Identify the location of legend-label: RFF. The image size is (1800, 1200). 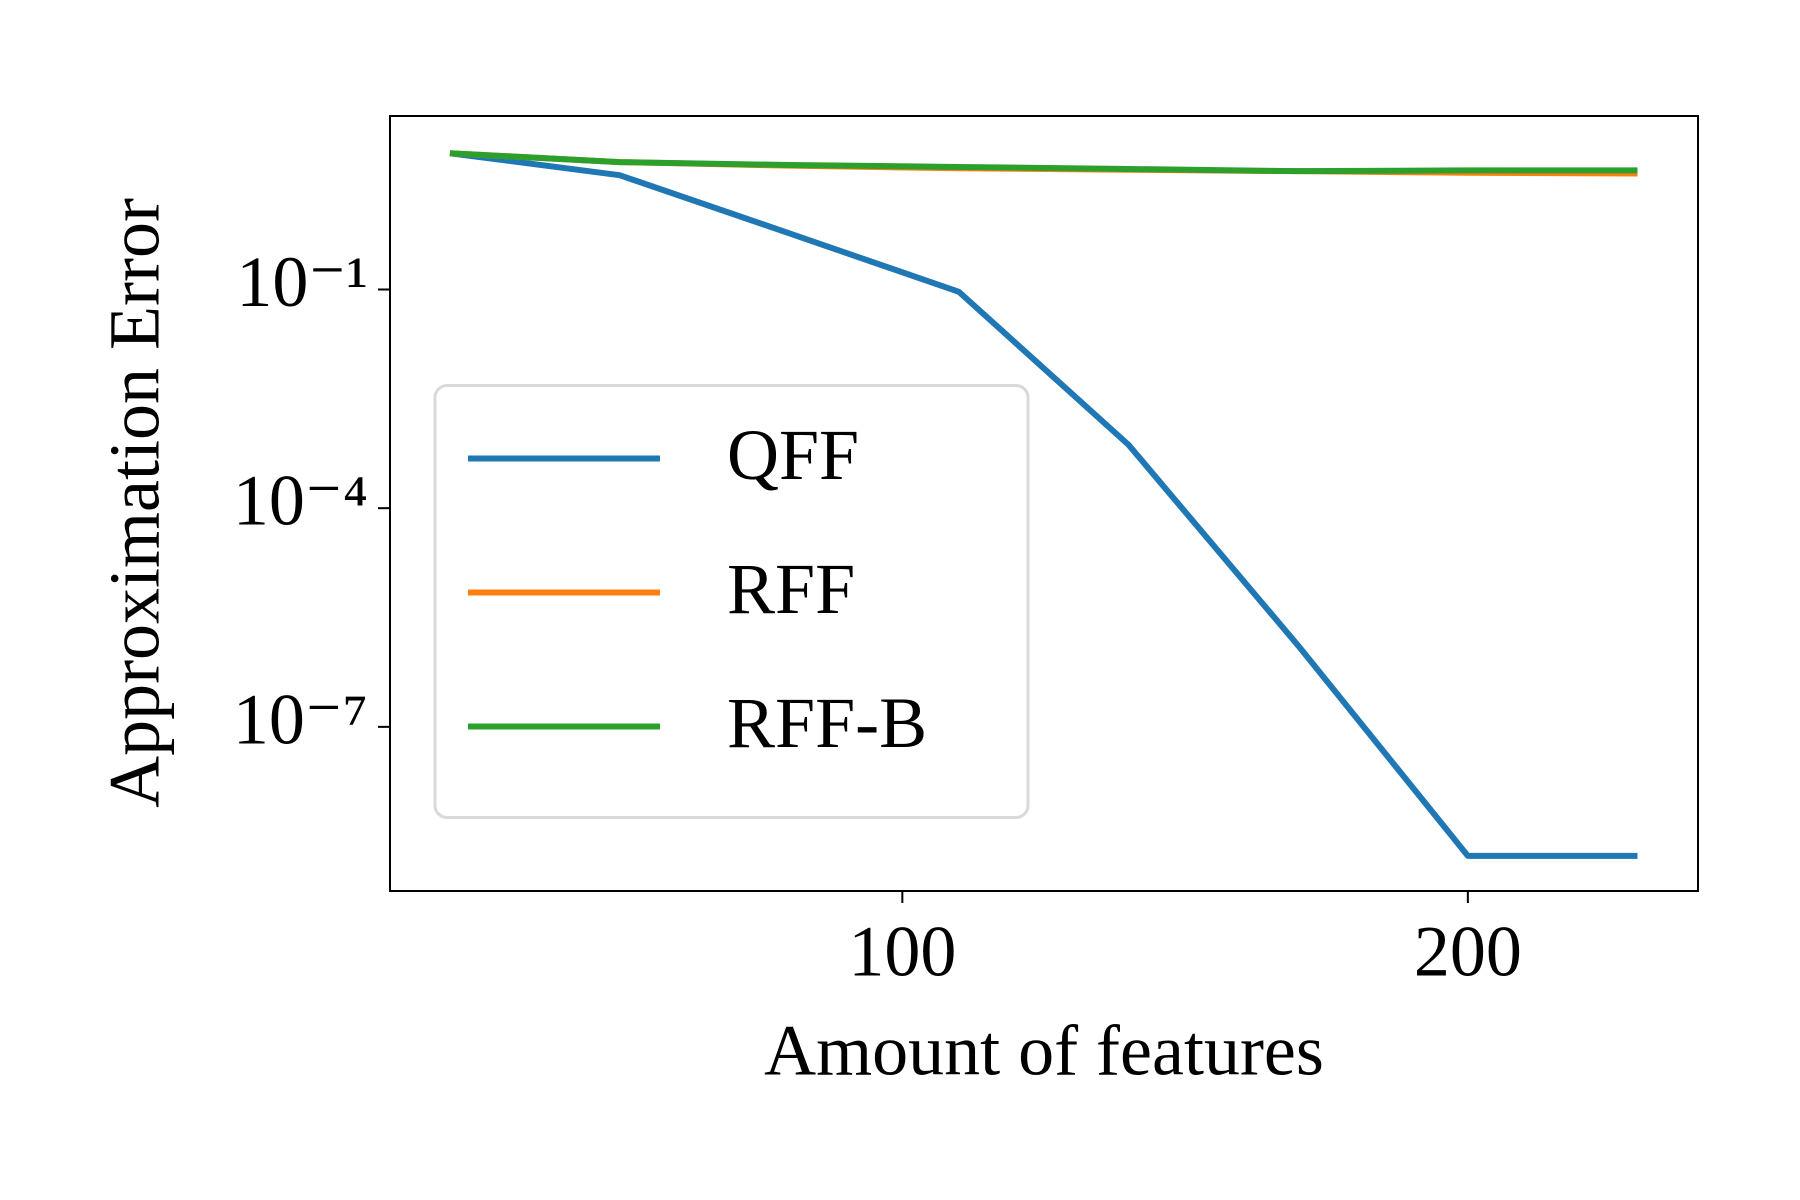
(791, 589).